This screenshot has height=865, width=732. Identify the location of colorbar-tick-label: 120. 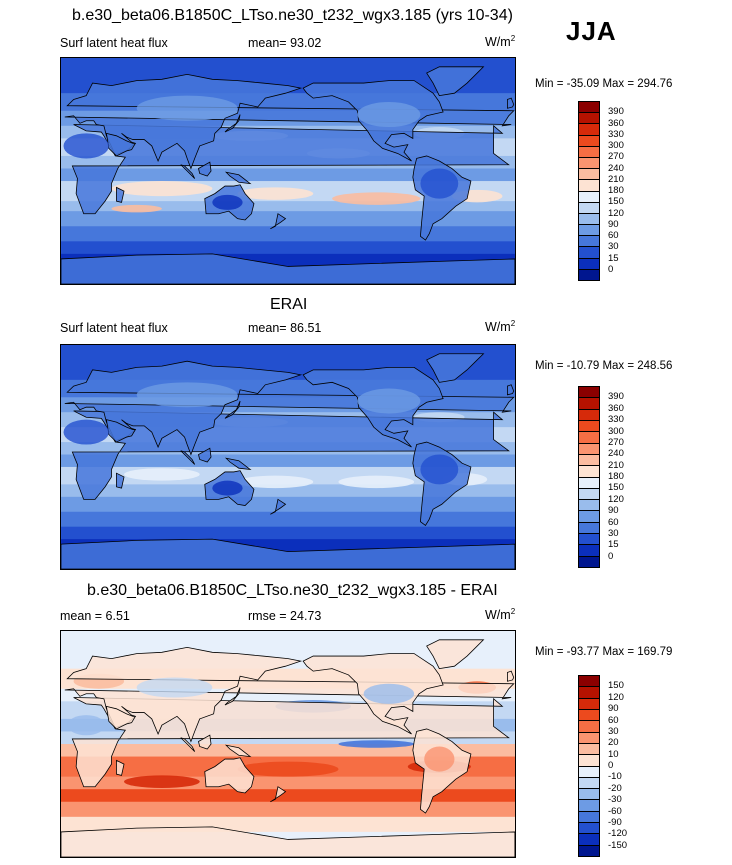
(616, 499).